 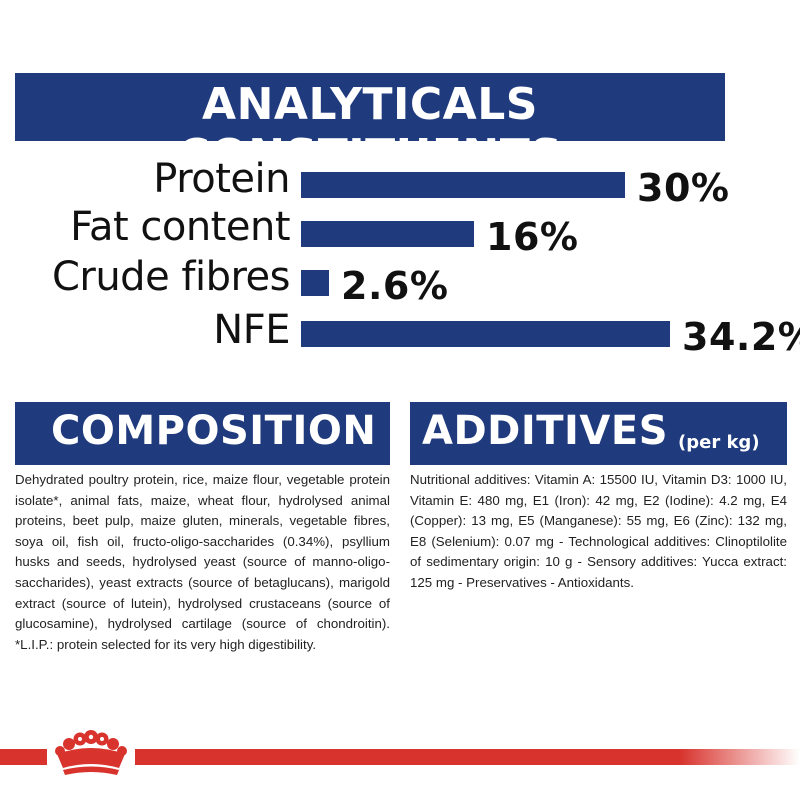 What do you see at coordinates (214, 431) in the screenshot?
I see `composition-title: COMPOSITION` at bounding box center [214, 431].